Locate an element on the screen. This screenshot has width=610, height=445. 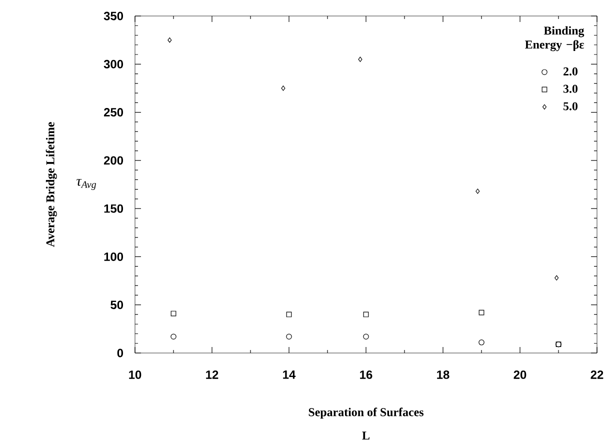
legend-label: 3.0 is located at coordinates (570, 88).